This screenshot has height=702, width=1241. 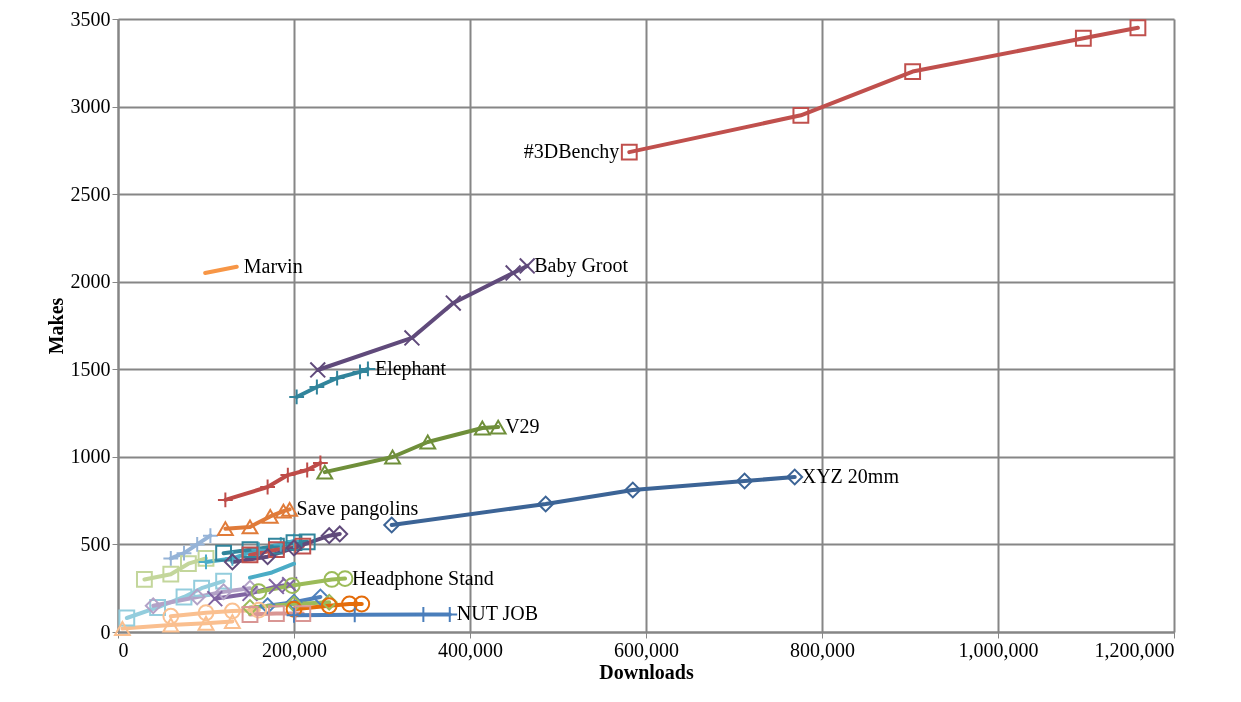 I want to click on y-tick-label: 1000, so click(x=90, y=456).